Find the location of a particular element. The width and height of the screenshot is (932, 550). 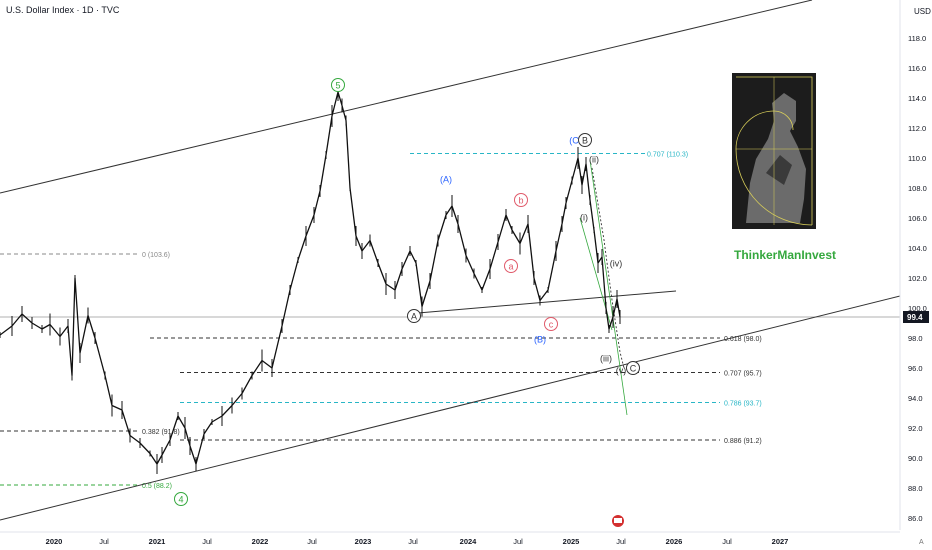

wave-label: (v) is located at coordinates (621, 371).